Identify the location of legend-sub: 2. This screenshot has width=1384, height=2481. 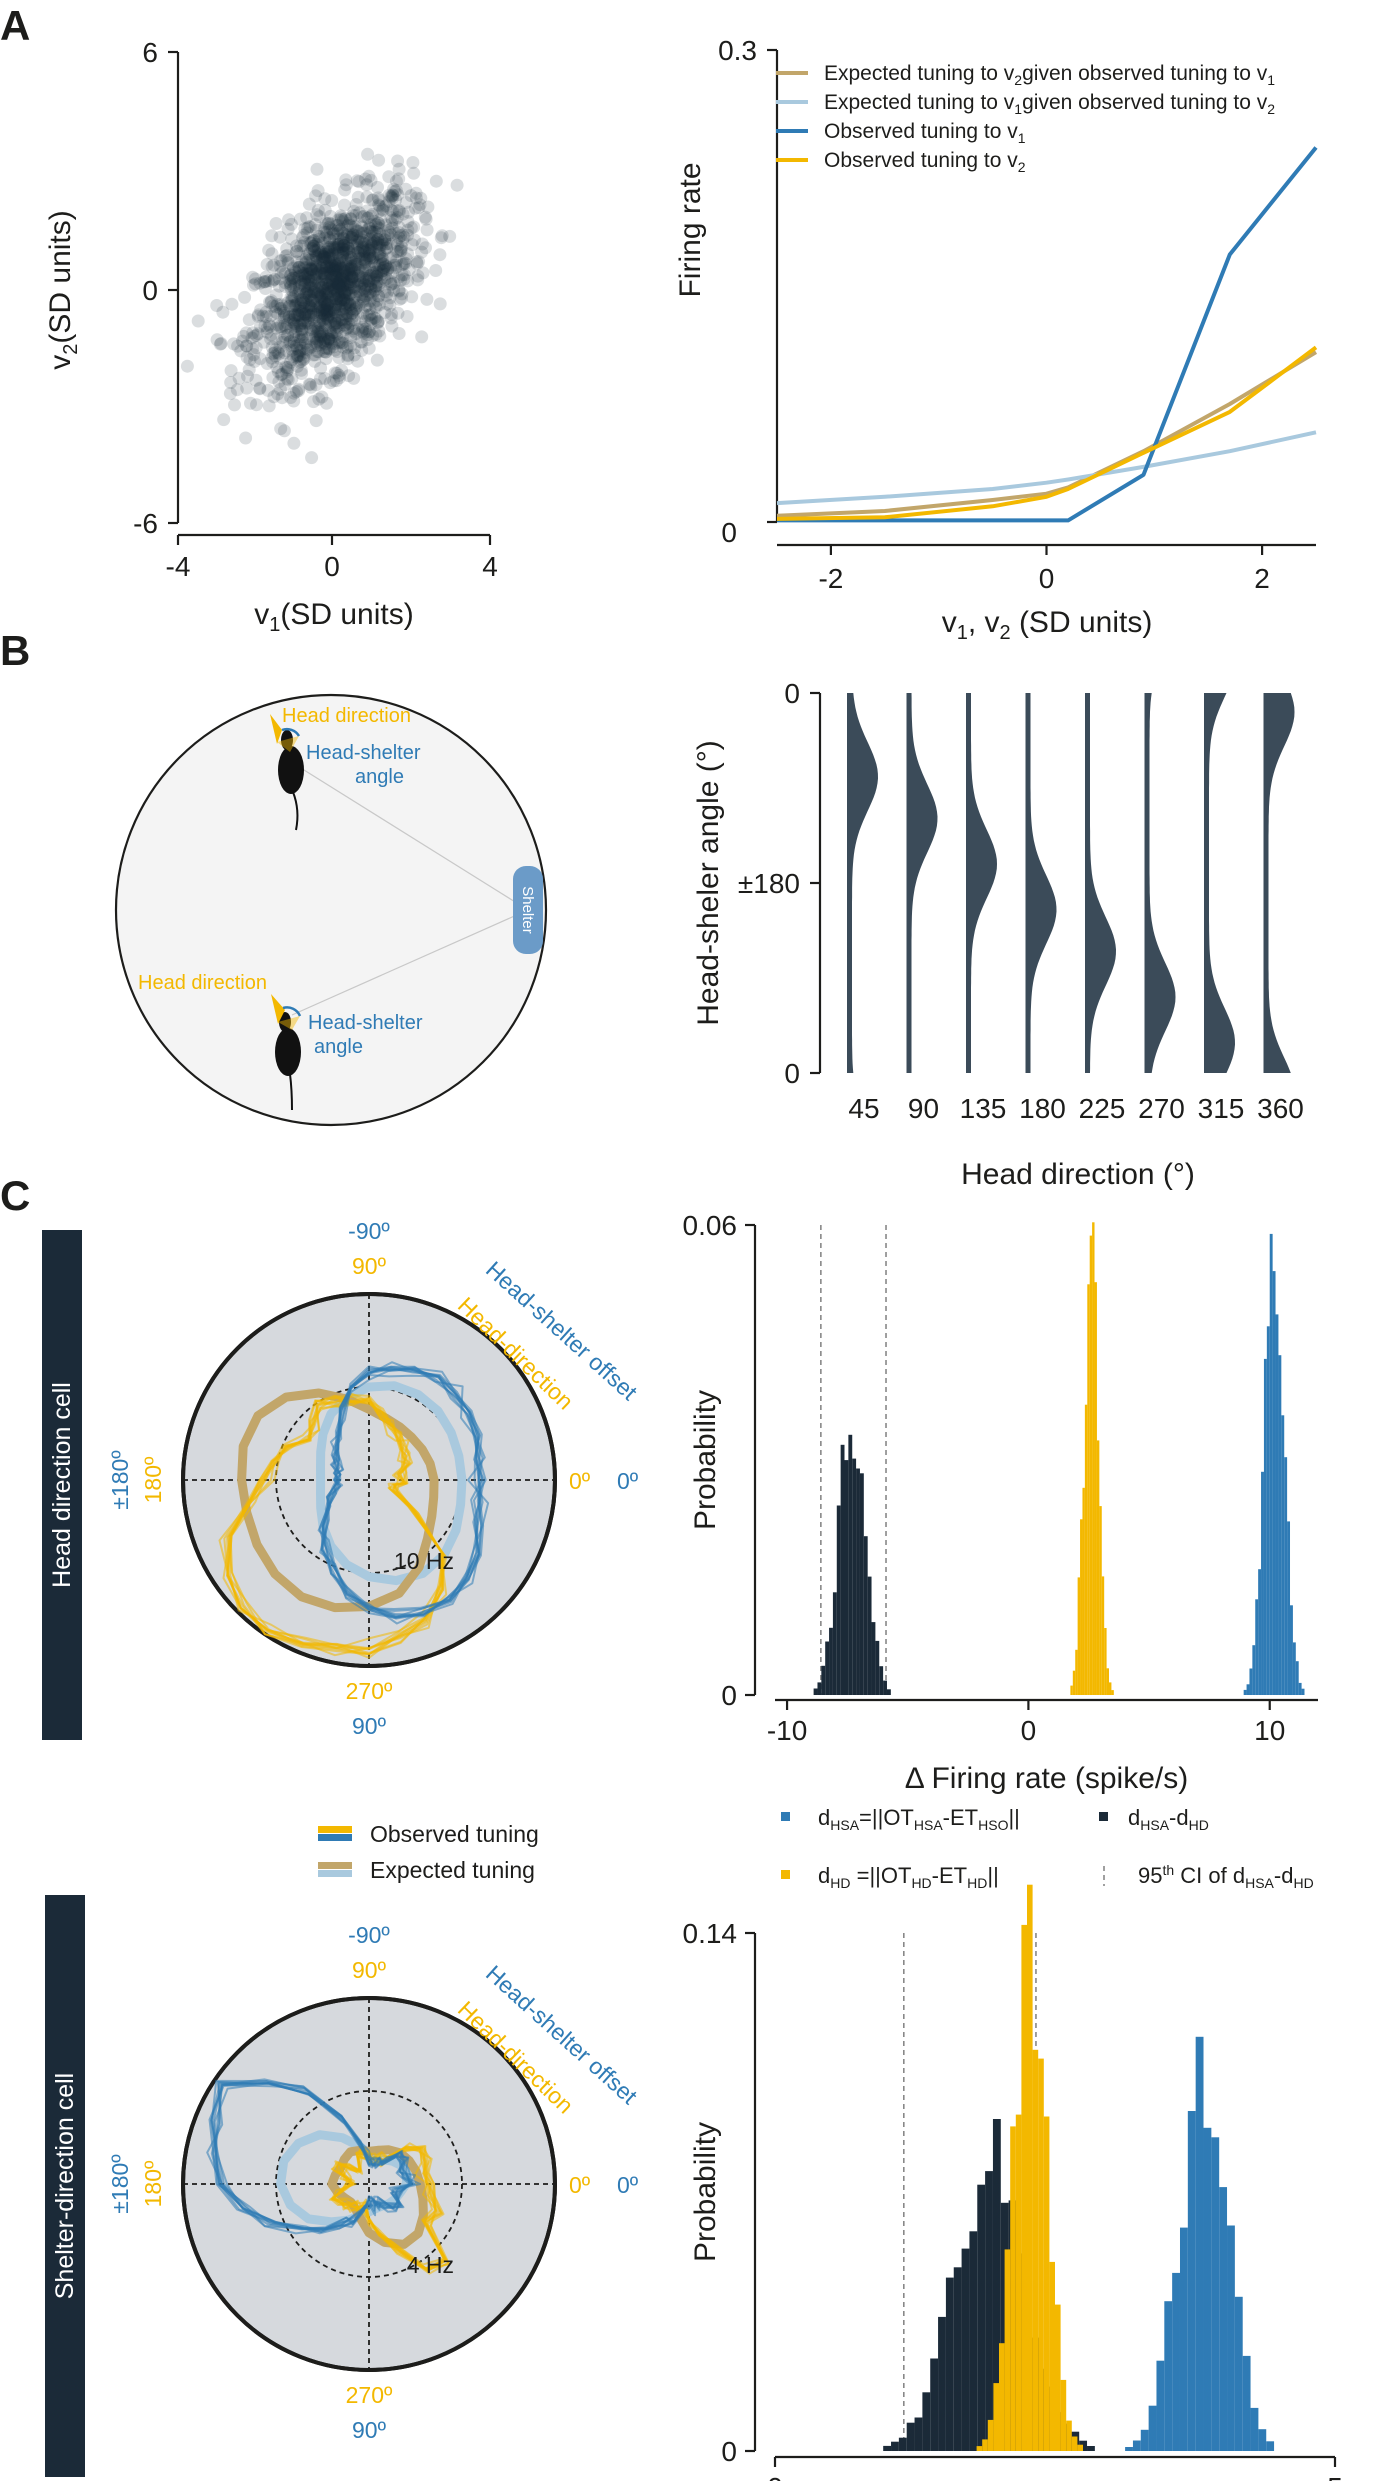
(1271, 109).